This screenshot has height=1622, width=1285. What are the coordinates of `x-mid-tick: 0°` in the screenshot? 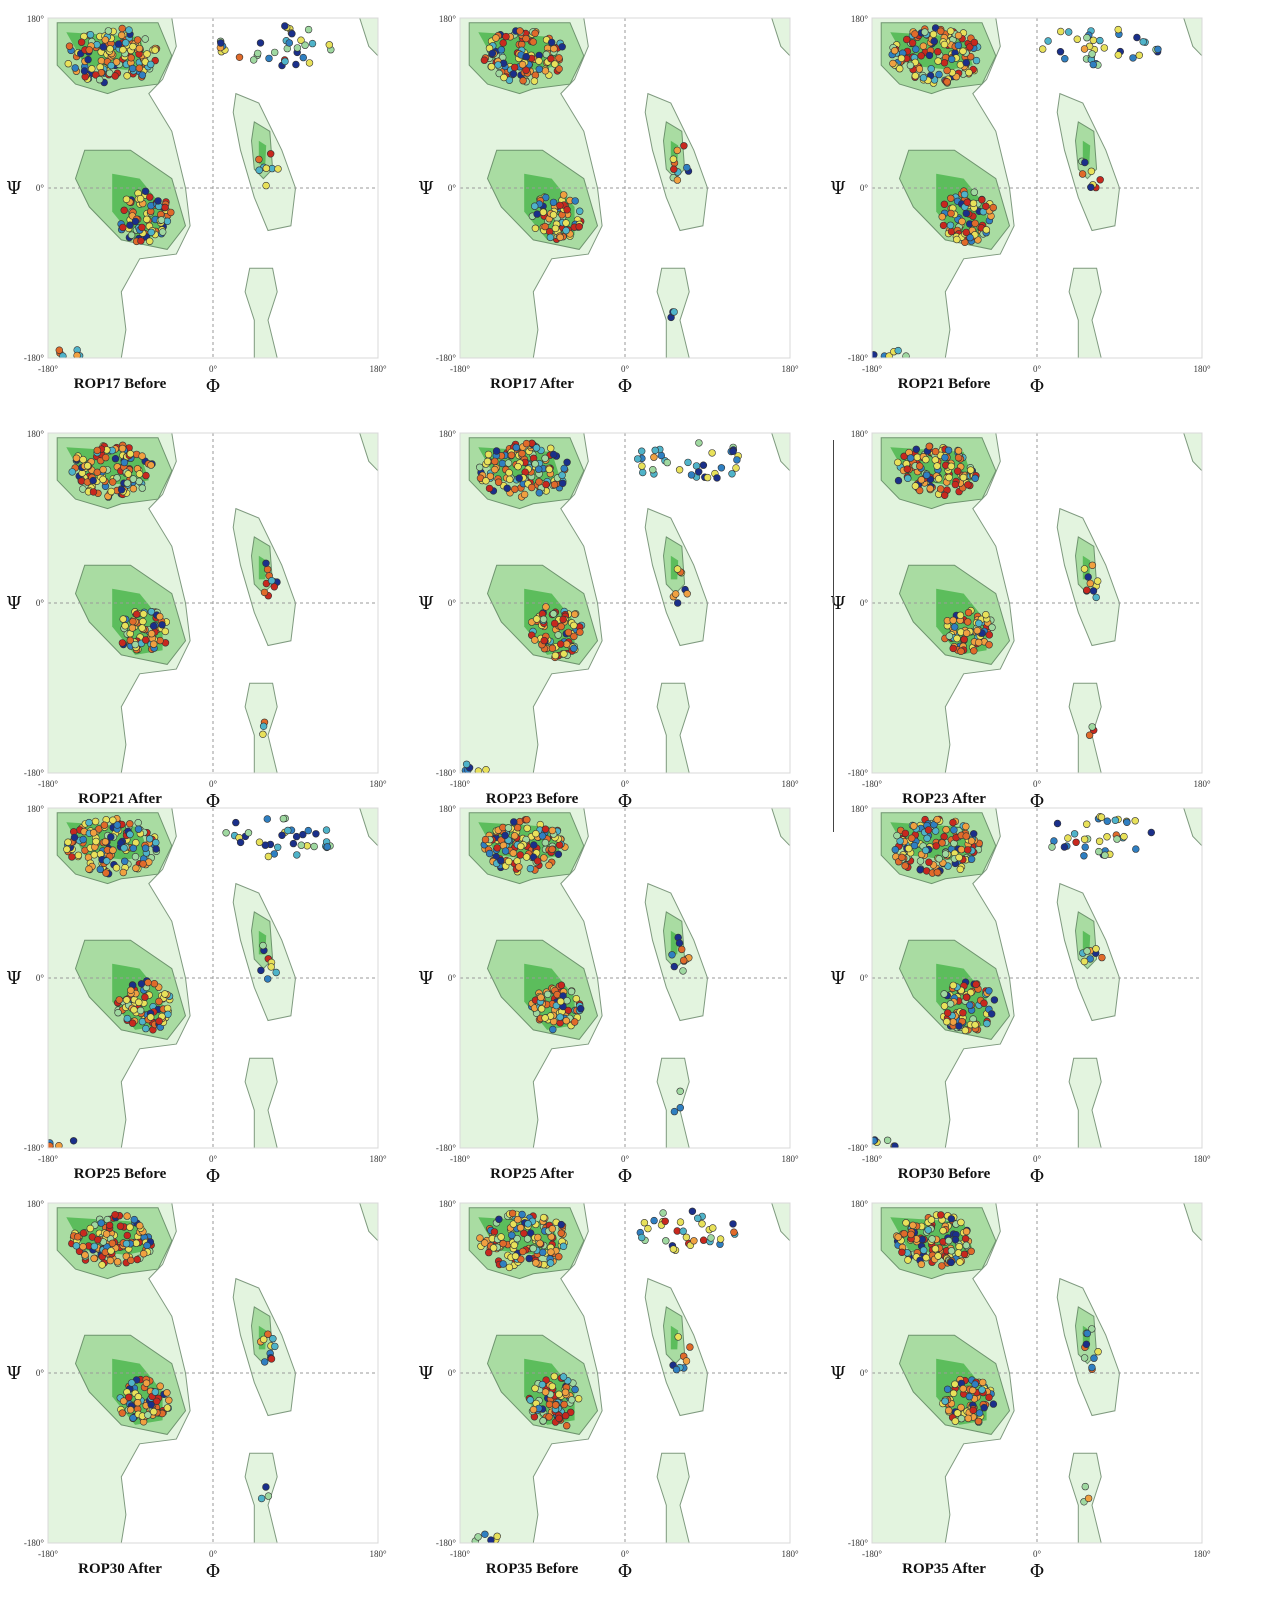 It's located at (213, 1554).